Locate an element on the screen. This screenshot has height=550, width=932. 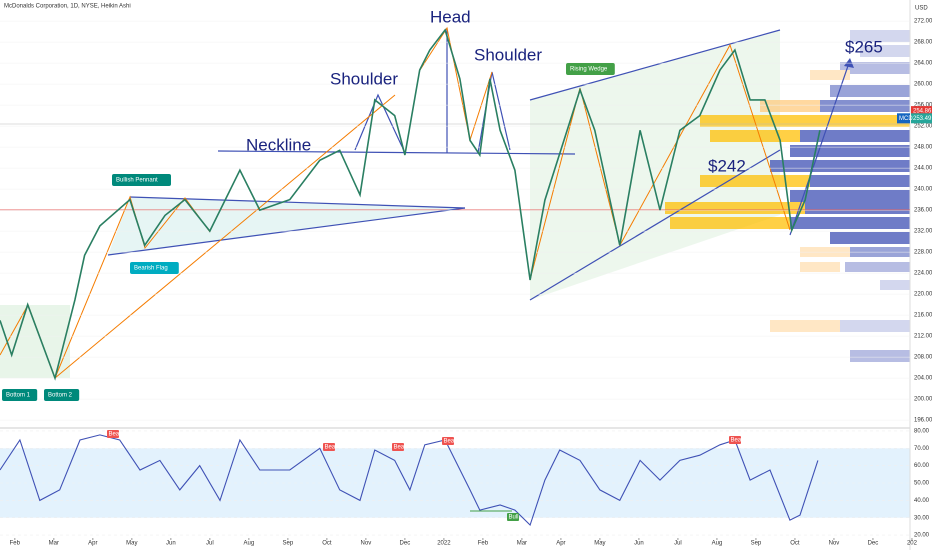
x-tick-label: 202 is located at coordinates (912, 544).